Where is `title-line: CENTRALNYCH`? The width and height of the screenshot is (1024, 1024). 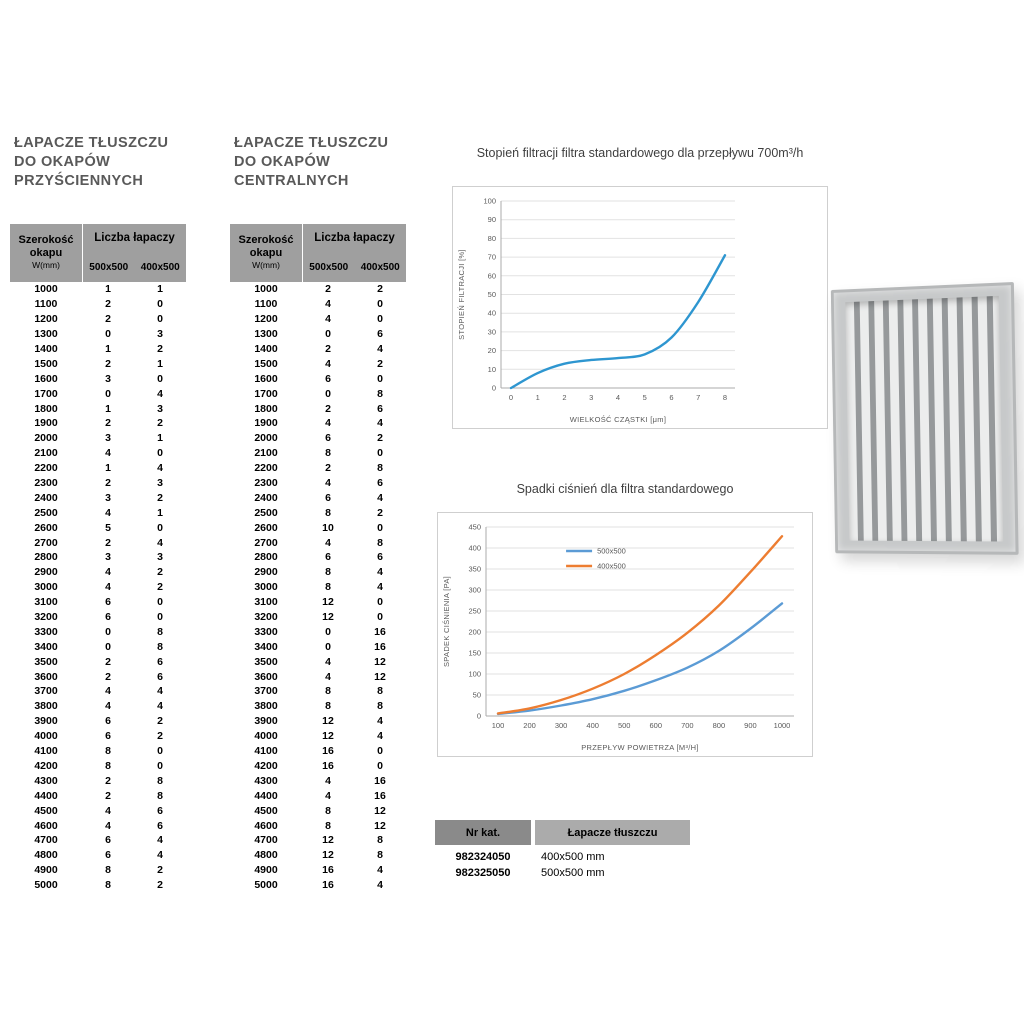
title-line: CENTRALNYCH is located at coordinates (291, 181).